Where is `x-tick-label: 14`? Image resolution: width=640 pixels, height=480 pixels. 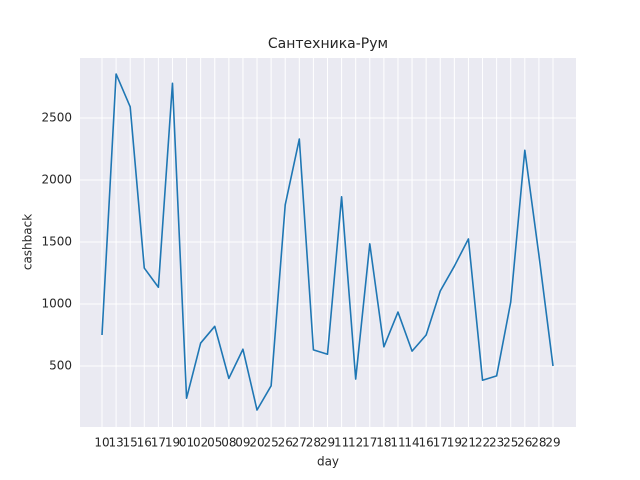
x-tick-label: 14 is located at coordinates (411, 443).